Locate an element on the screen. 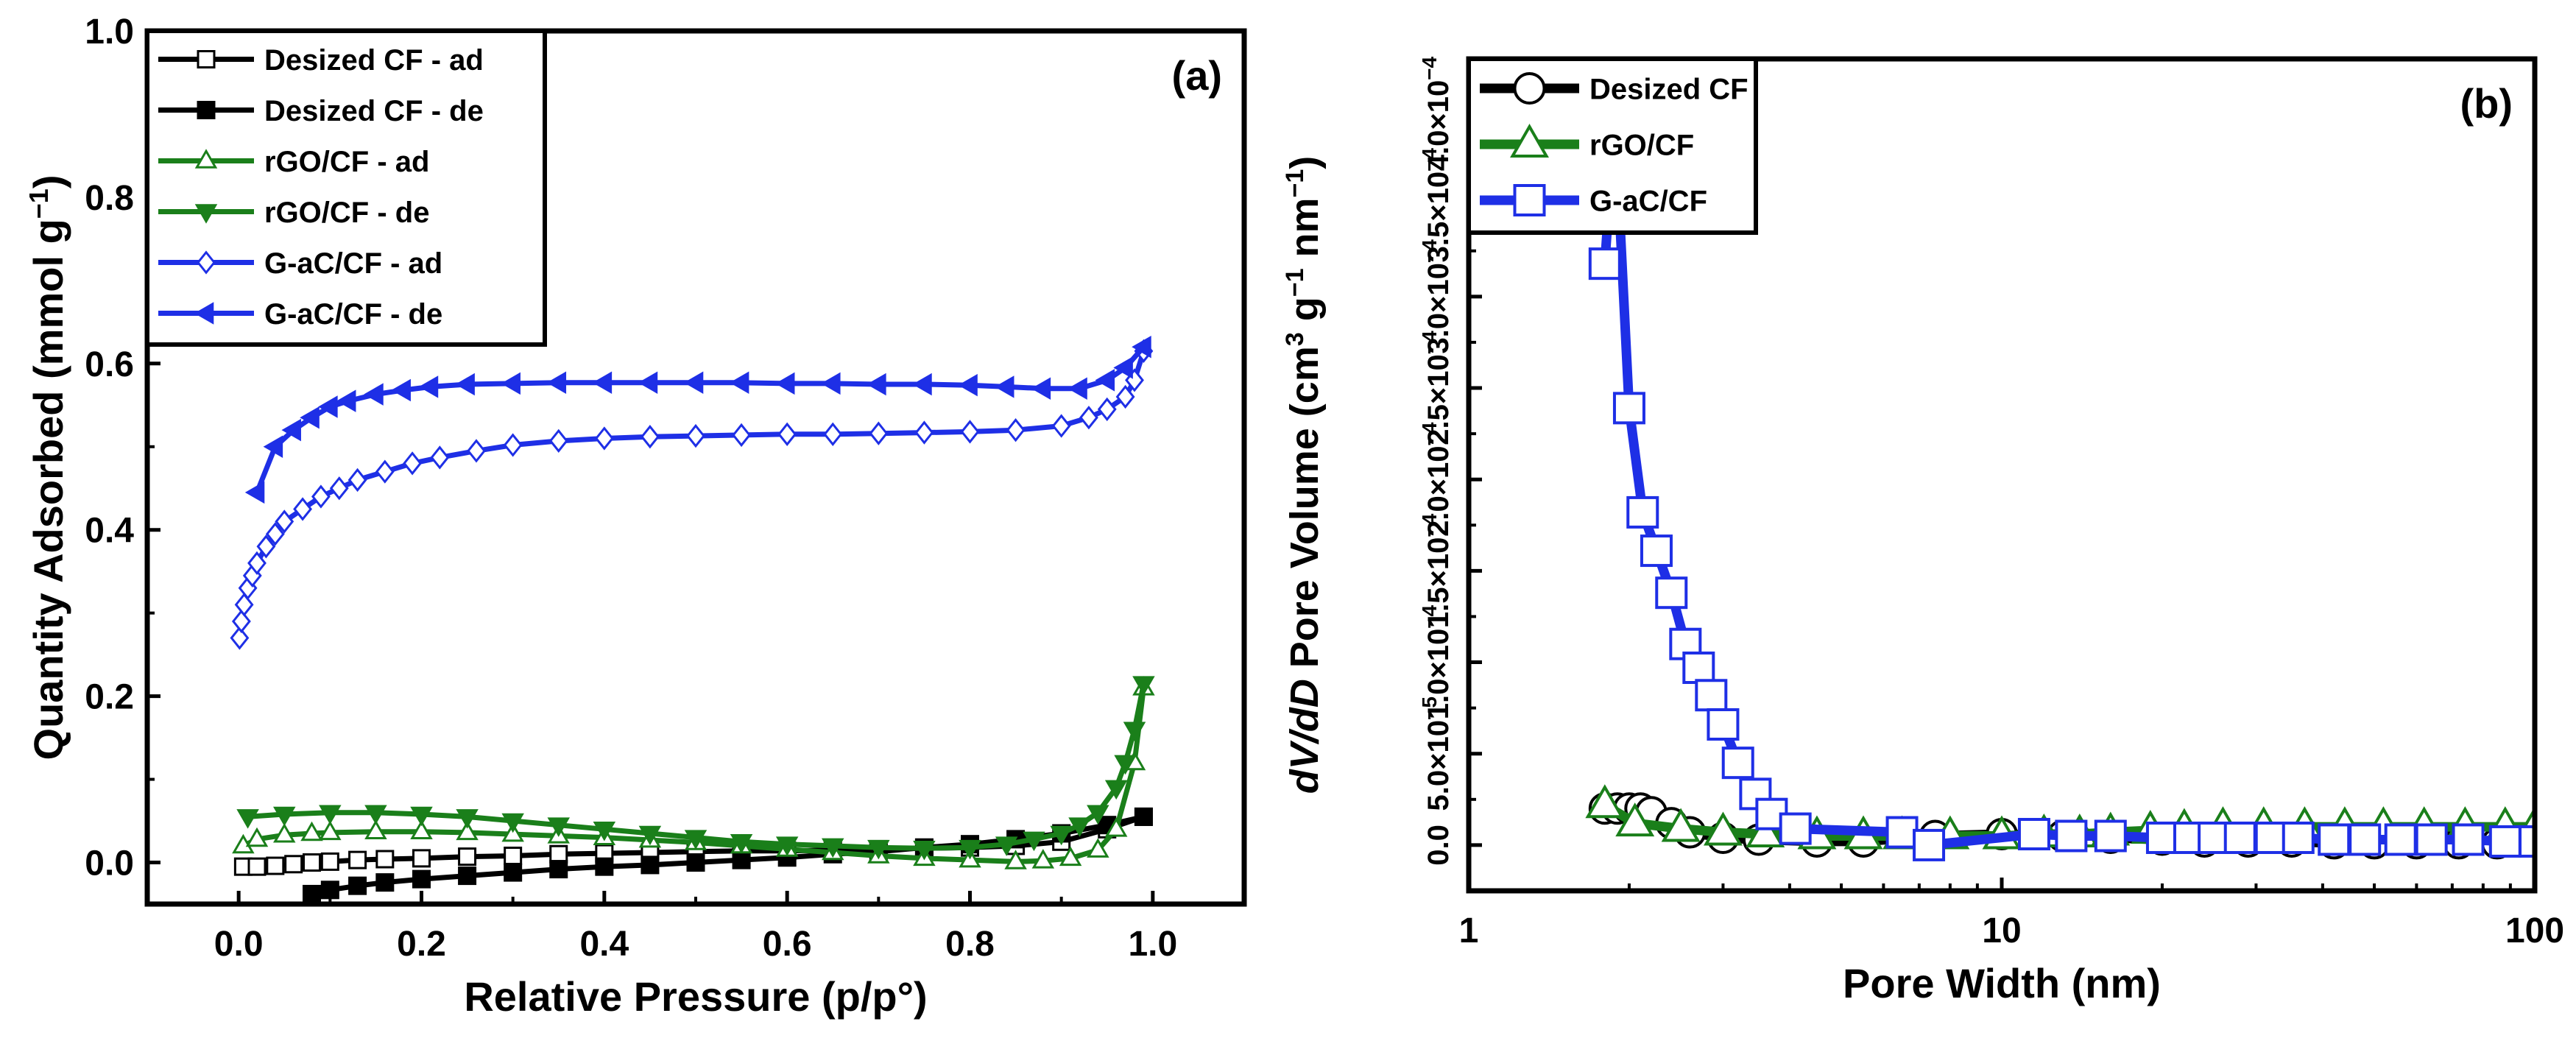 The image size is (2576, 1041). panel-b-y-tick-label: 2.5×10−4 is located at coordinates (1436, 388).